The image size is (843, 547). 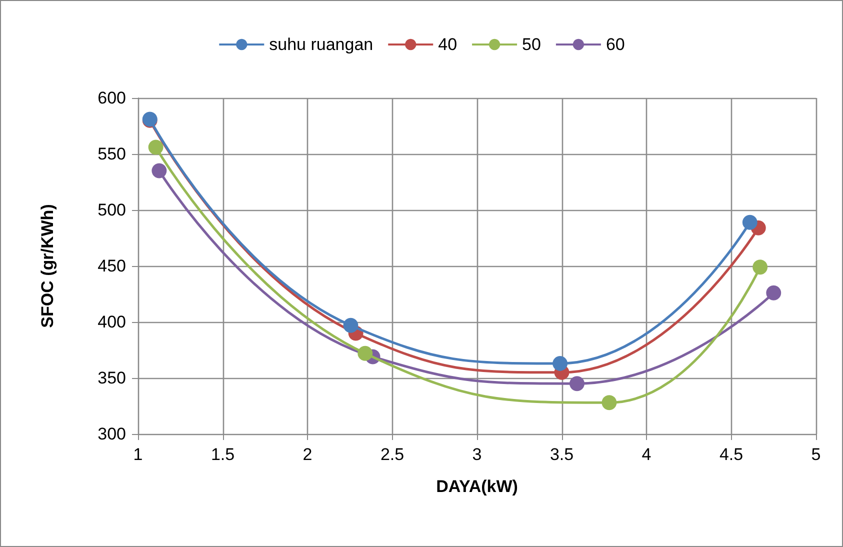 I want to click on x-tick-label: 4.5, so click(x=731, y=454).